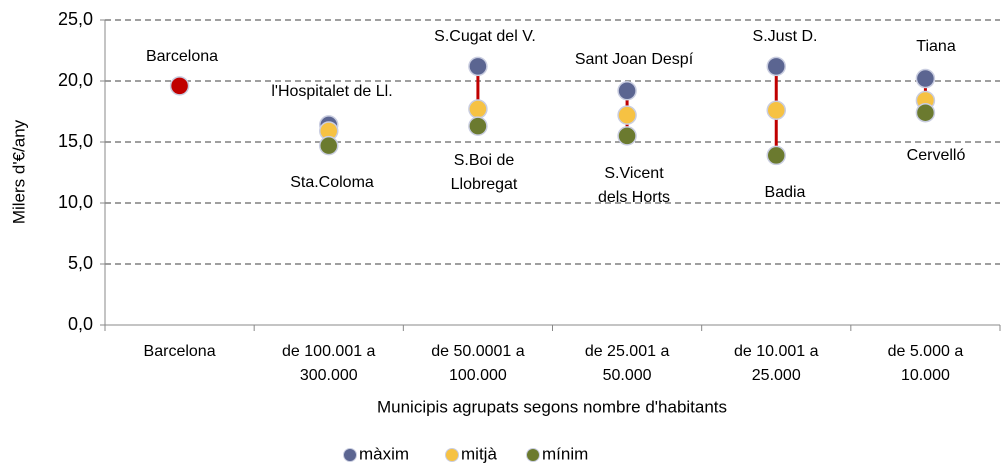 The width and height of the screenshot is (1003, 465). What do you see at coordinates (478, 351) in the screenshot?
I see `x-tick-label: de 50.0001 a` at bounding box center [478, 351].